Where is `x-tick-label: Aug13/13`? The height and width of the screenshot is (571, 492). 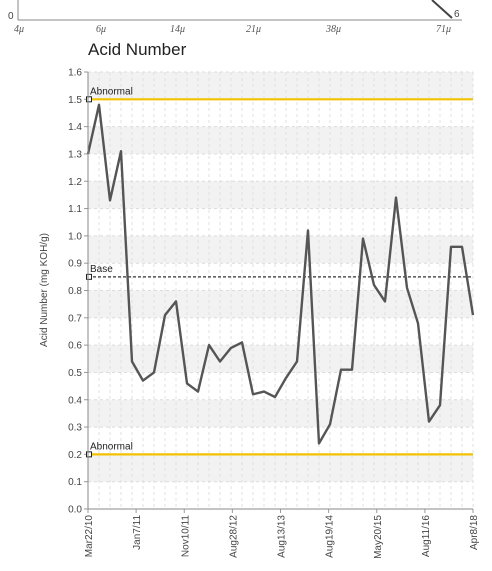 x-tick-label: Aug13/13 is located at coordinates (282, 536).